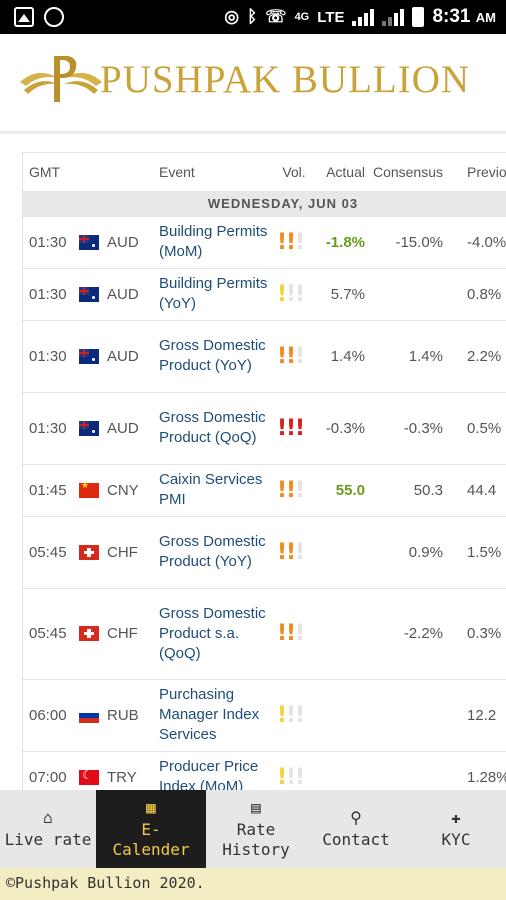 The height and width of the screenshot is (900, 506). I want to click on column-currency, so click(119, 172).